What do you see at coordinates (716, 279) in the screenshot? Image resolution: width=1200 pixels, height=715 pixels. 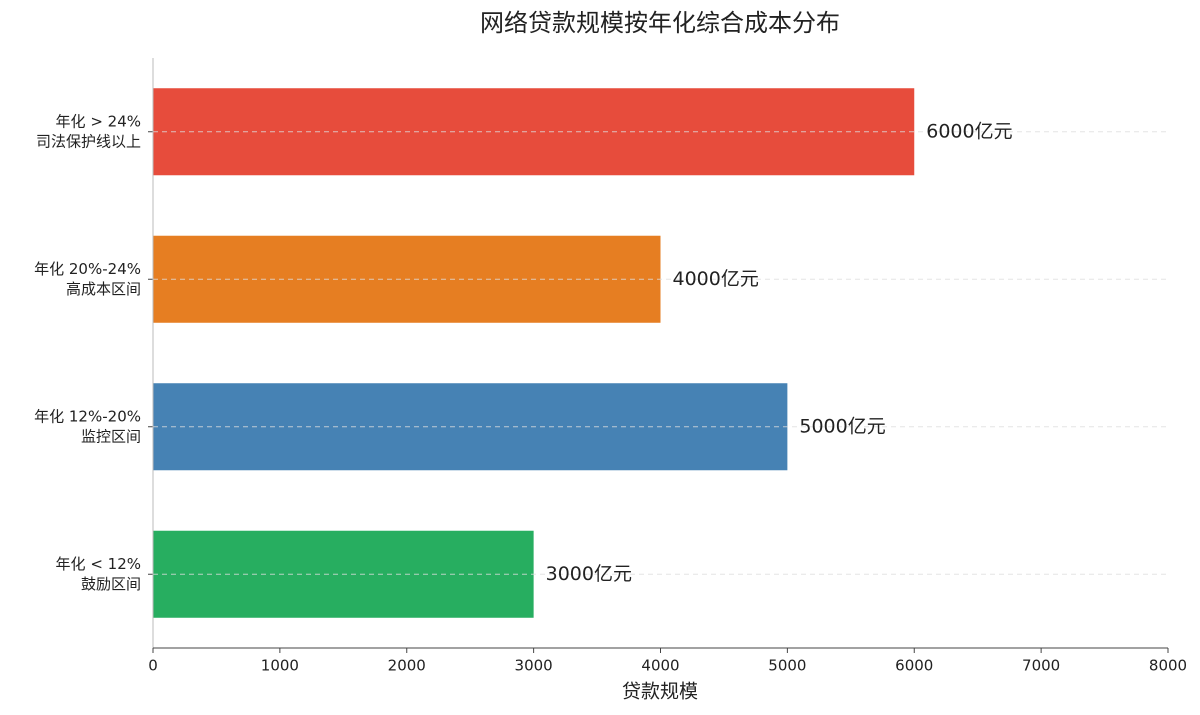 I see `value-label: 4000亿元` at bounding box center [716, 279].